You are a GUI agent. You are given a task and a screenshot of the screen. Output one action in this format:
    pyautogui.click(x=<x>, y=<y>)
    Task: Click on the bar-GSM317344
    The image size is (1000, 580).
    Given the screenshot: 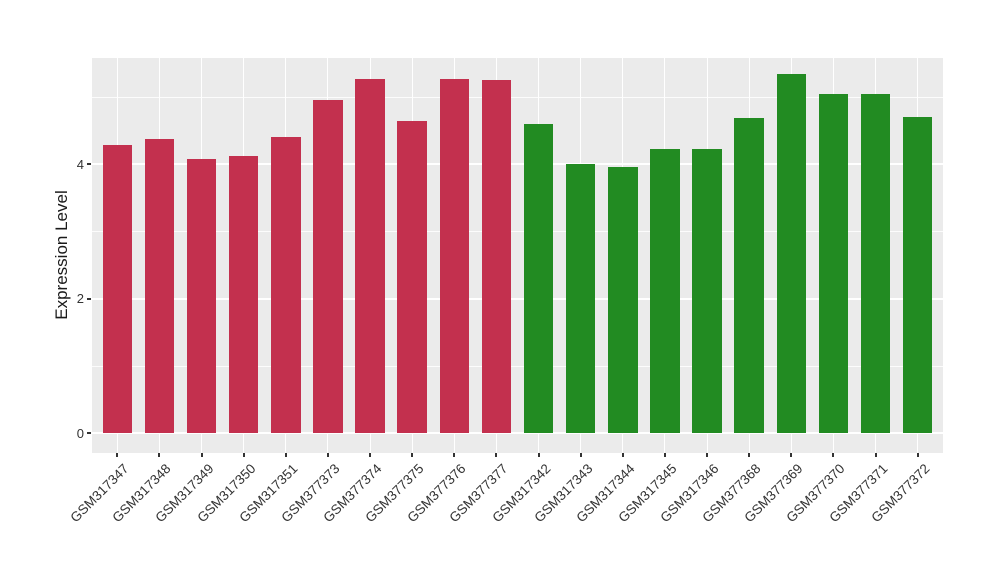 What is the action you would take?
    pyautogui.click(x=623, y=300)
    